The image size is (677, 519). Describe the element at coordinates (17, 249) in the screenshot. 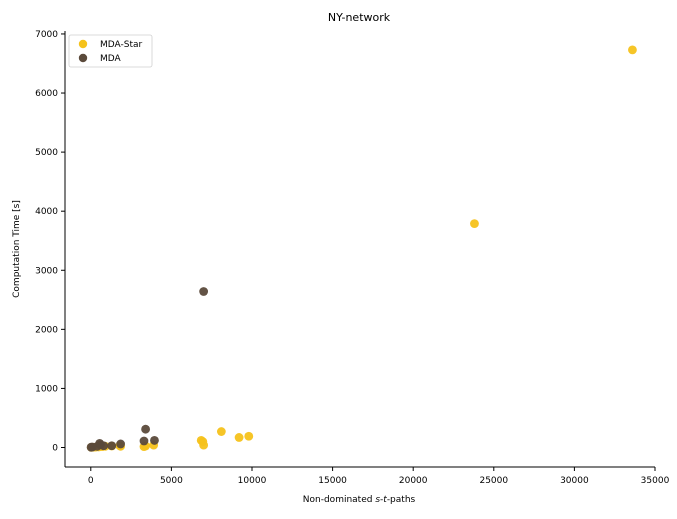

I see `y-axis-label: Computation Time [s]` at that location.